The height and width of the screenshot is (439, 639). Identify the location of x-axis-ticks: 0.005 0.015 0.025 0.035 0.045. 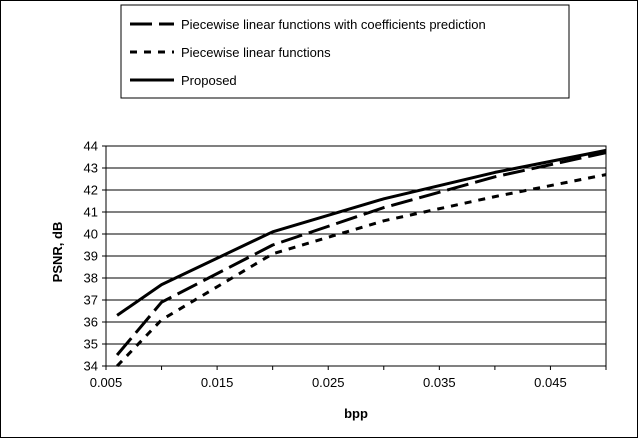
(348, 378).